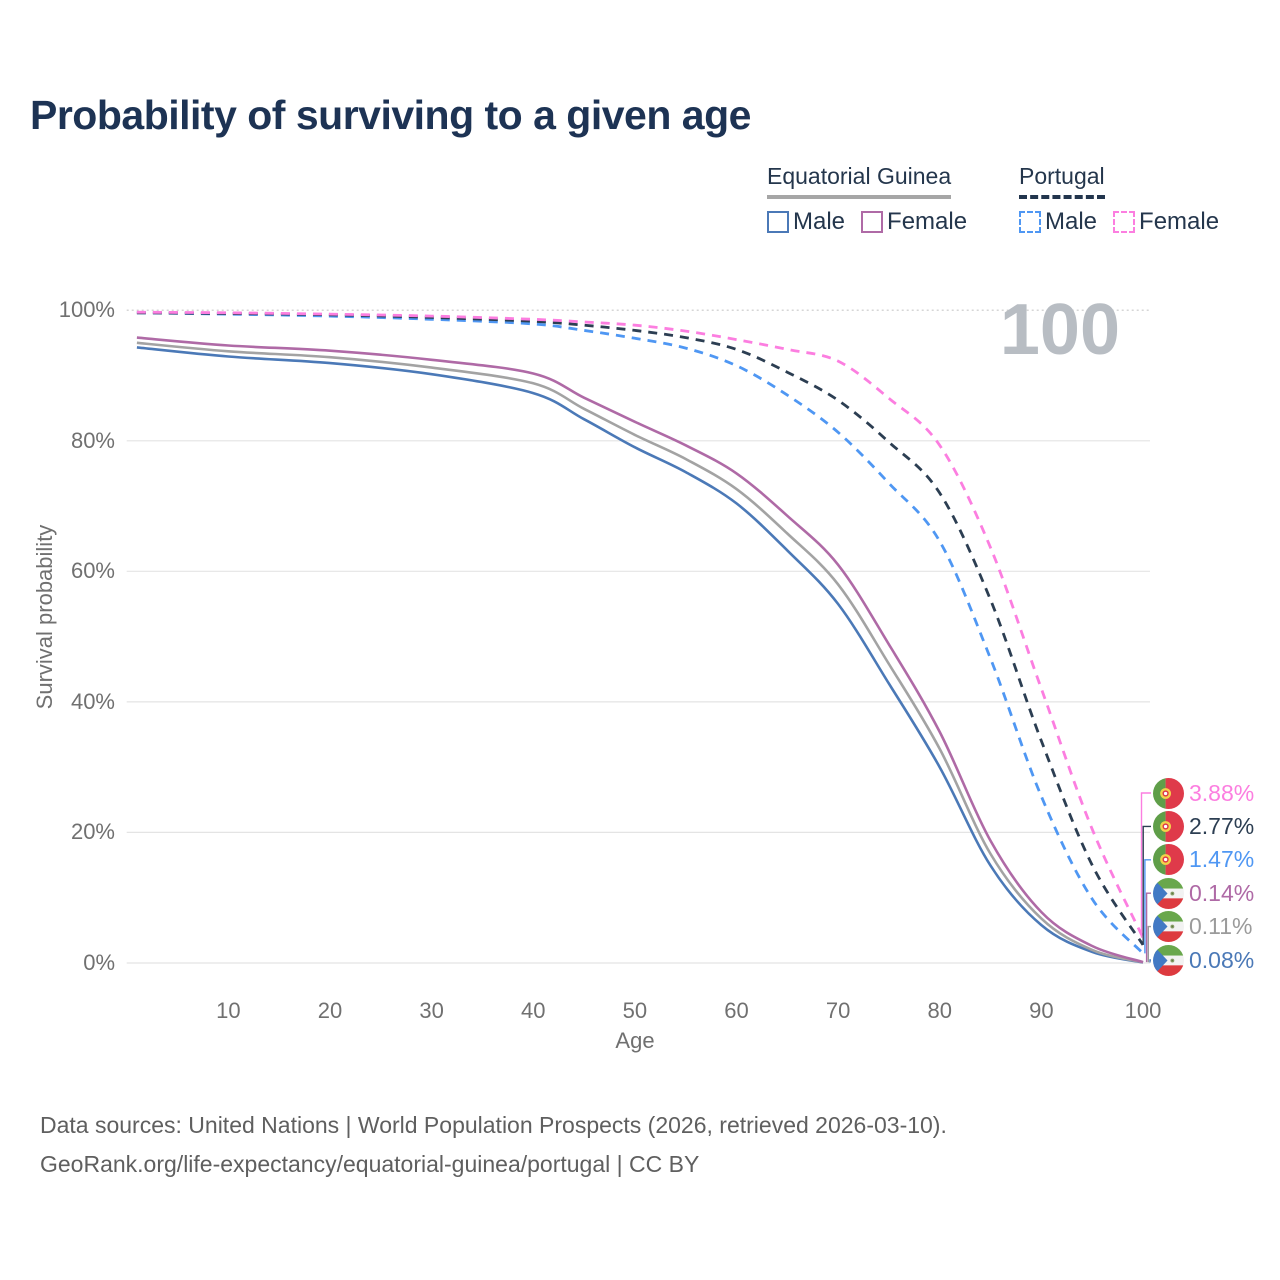 This screenshot has width=1280, height=1280. I want to click on x-tick-label: 10, so click(228, 1010).